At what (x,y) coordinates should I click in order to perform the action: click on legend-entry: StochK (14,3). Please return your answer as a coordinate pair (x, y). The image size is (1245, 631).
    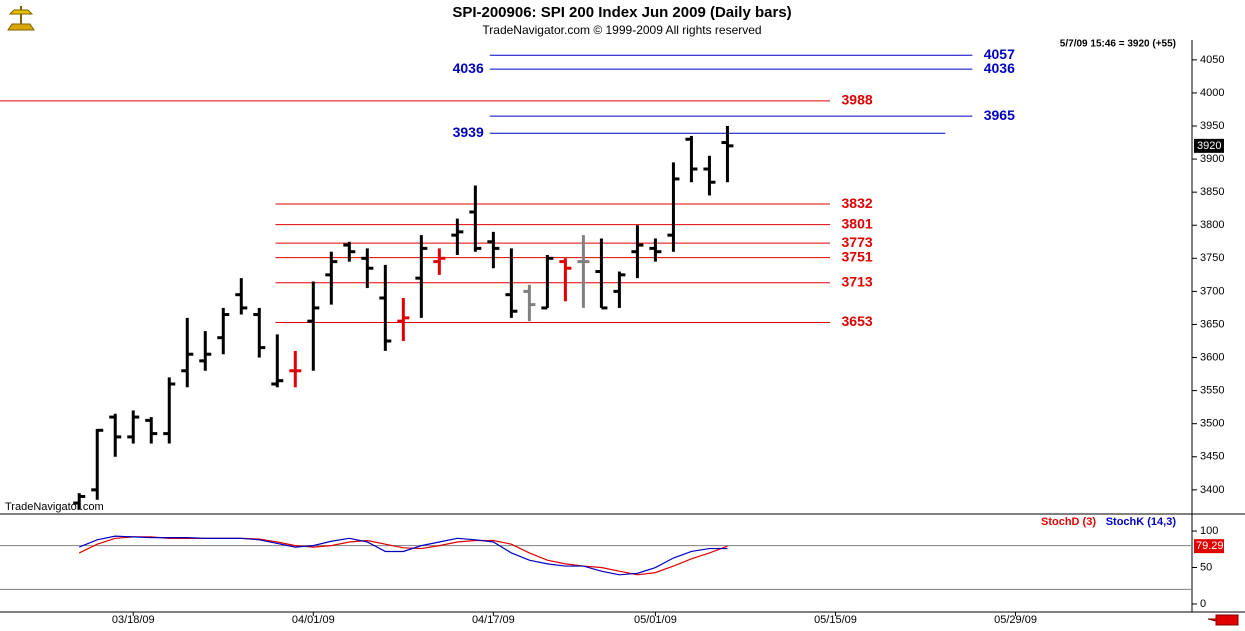
    Looking at the image, I should click on (1141, 522).